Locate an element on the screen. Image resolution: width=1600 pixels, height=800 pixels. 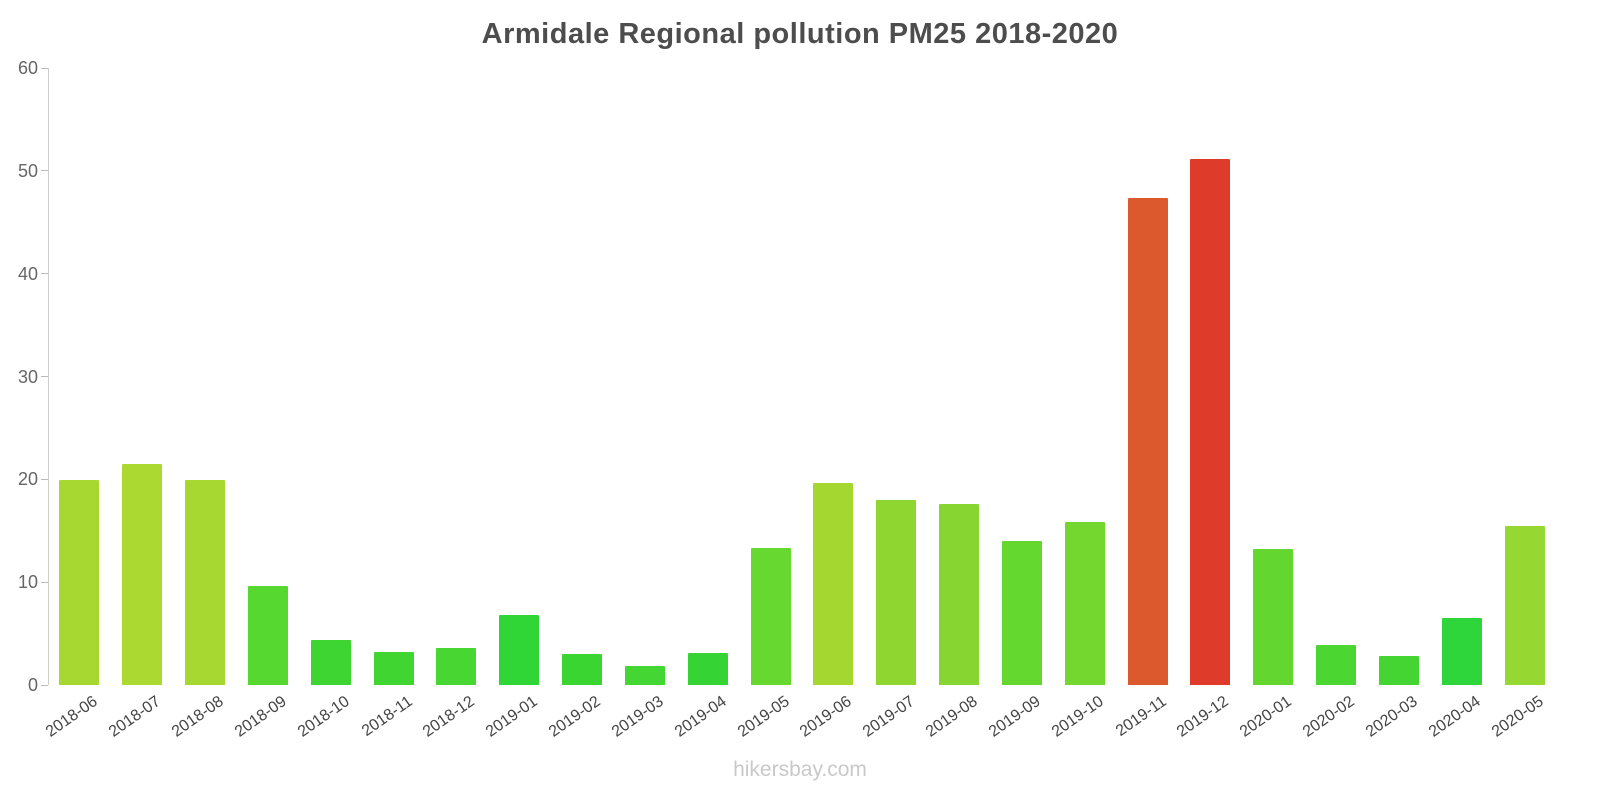
x-label-2020-02: 2020-02 is located at coordinates (1328, 717).